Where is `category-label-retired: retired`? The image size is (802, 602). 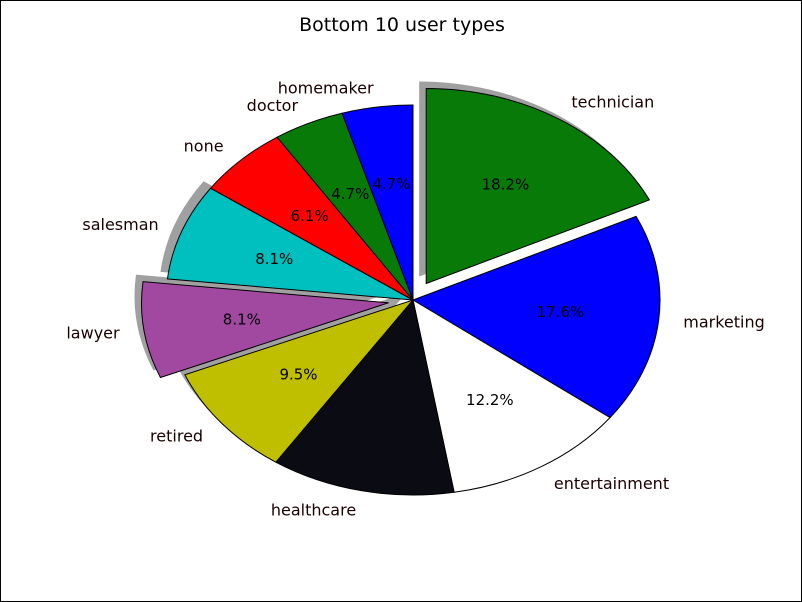
category-label-retired: retired is located at coordinates (176, 436).